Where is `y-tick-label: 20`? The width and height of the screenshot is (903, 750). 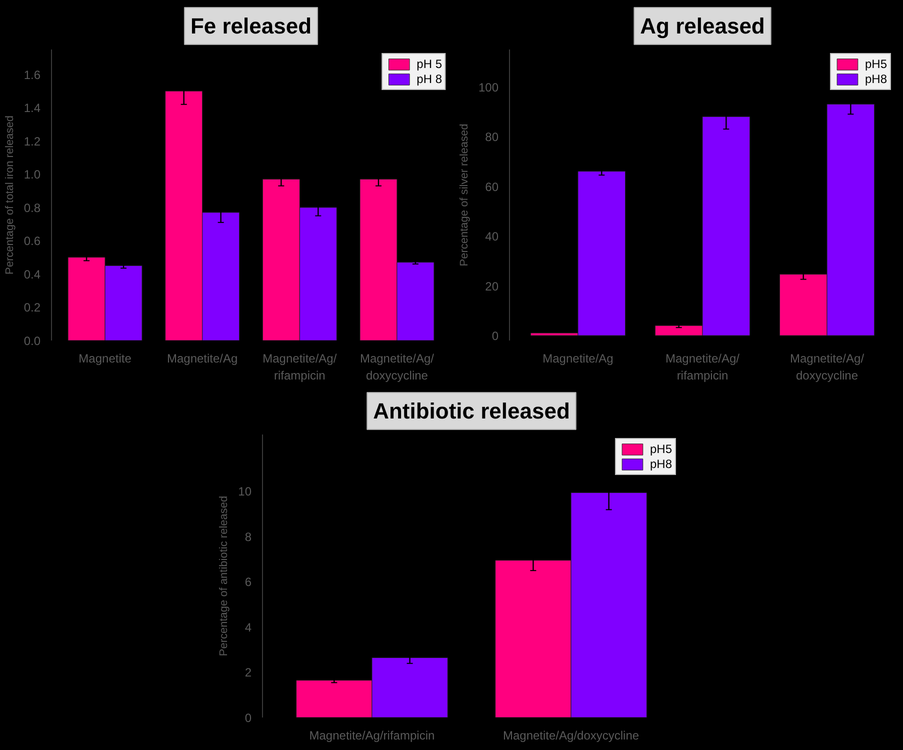 y-tick-label: 20 is located at coordinates (492, 286).